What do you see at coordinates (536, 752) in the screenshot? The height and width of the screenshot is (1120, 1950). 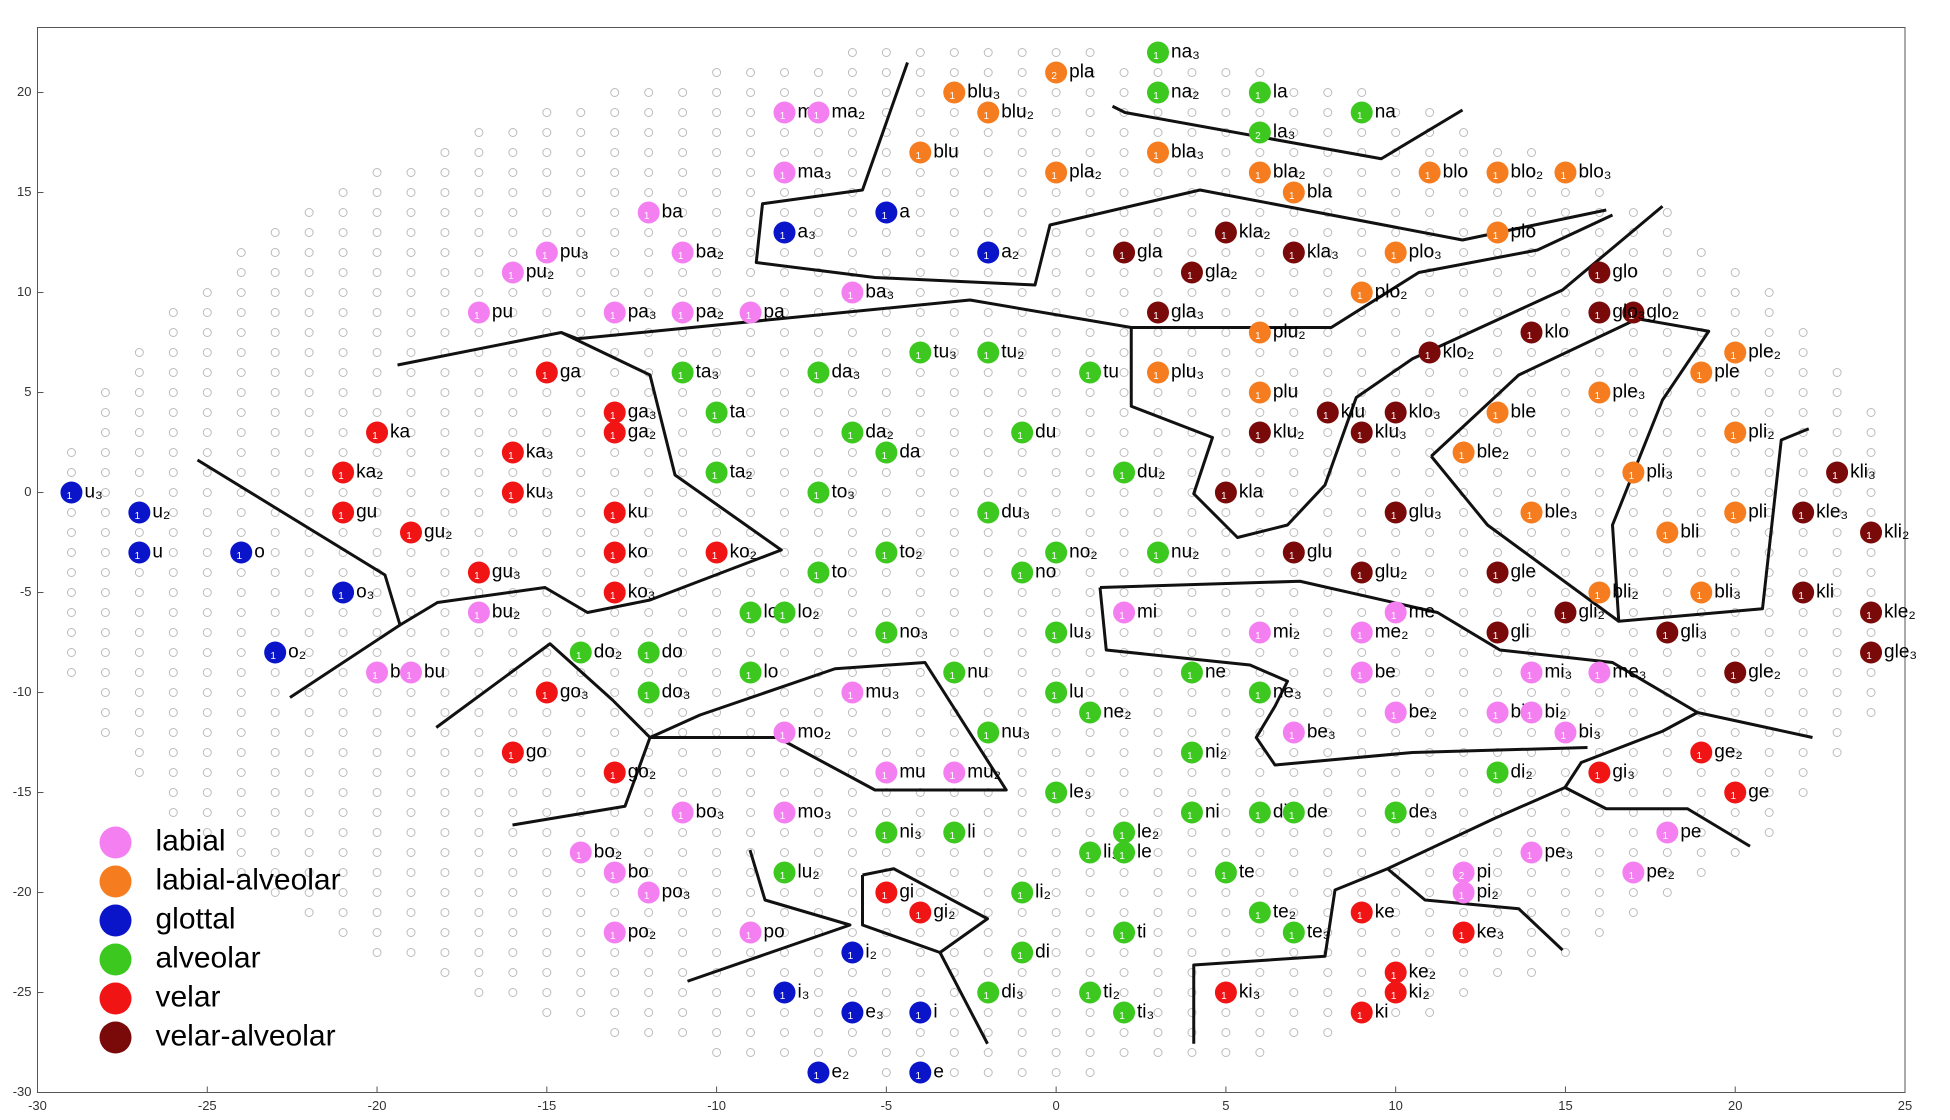 I see `point-label: go` at bounding box center [536, 752].